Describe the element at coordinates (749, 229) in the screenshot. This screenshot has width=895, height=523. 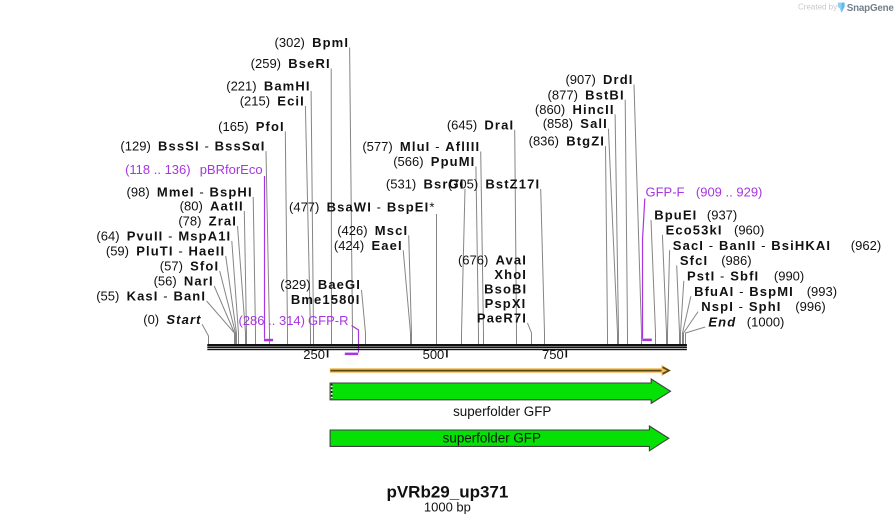
I see `svg-text: (960)` at that location.